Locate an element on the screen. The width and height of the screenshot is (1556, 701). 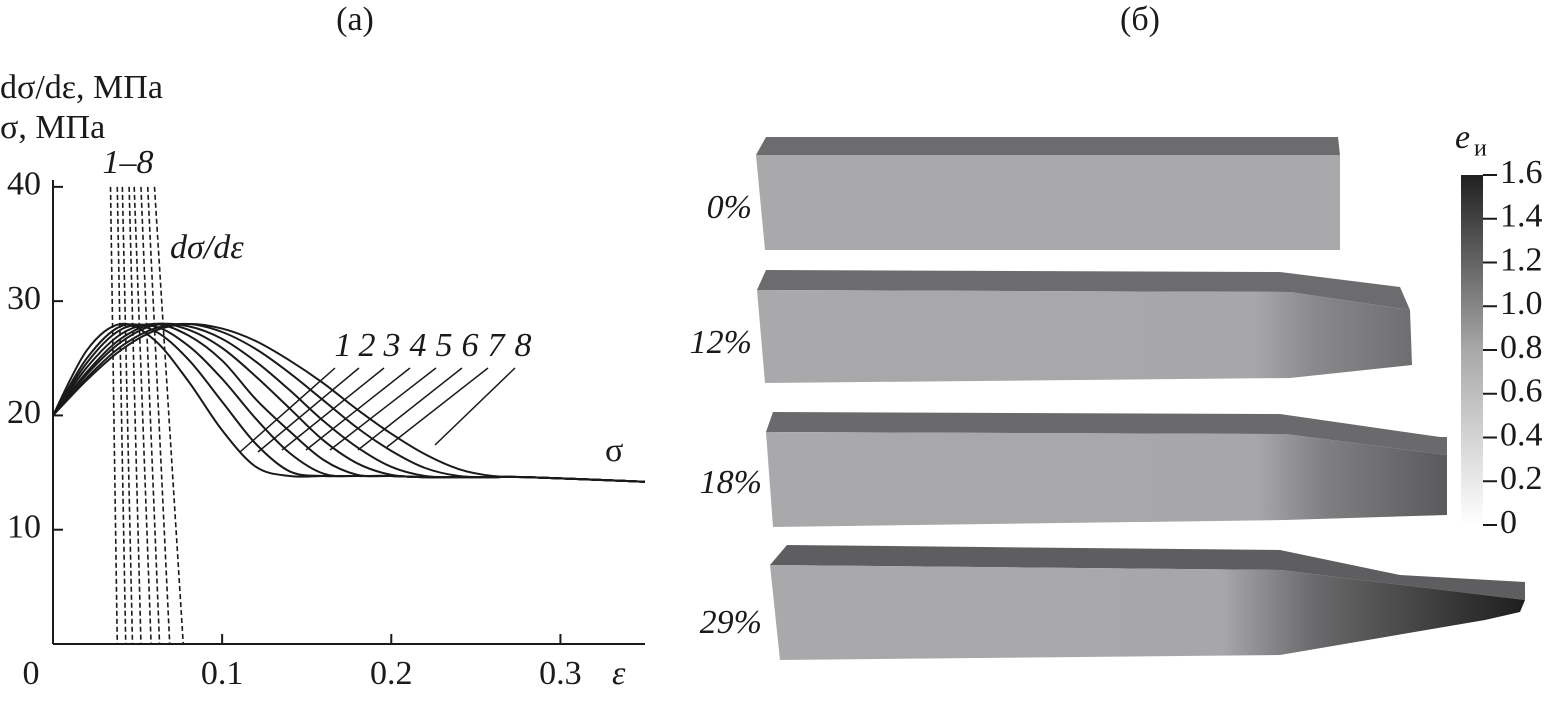
y-tick-label: 40 is located at coordinates (24, 184).